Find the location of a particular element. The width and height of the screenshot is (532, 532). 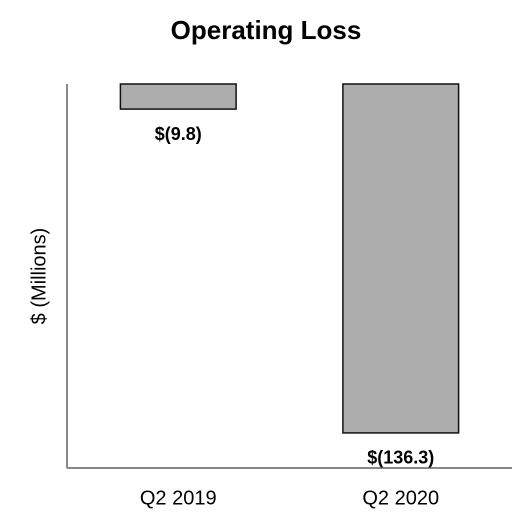

x-tick-label: Q2 2020 is located at coordinates (400, 498).